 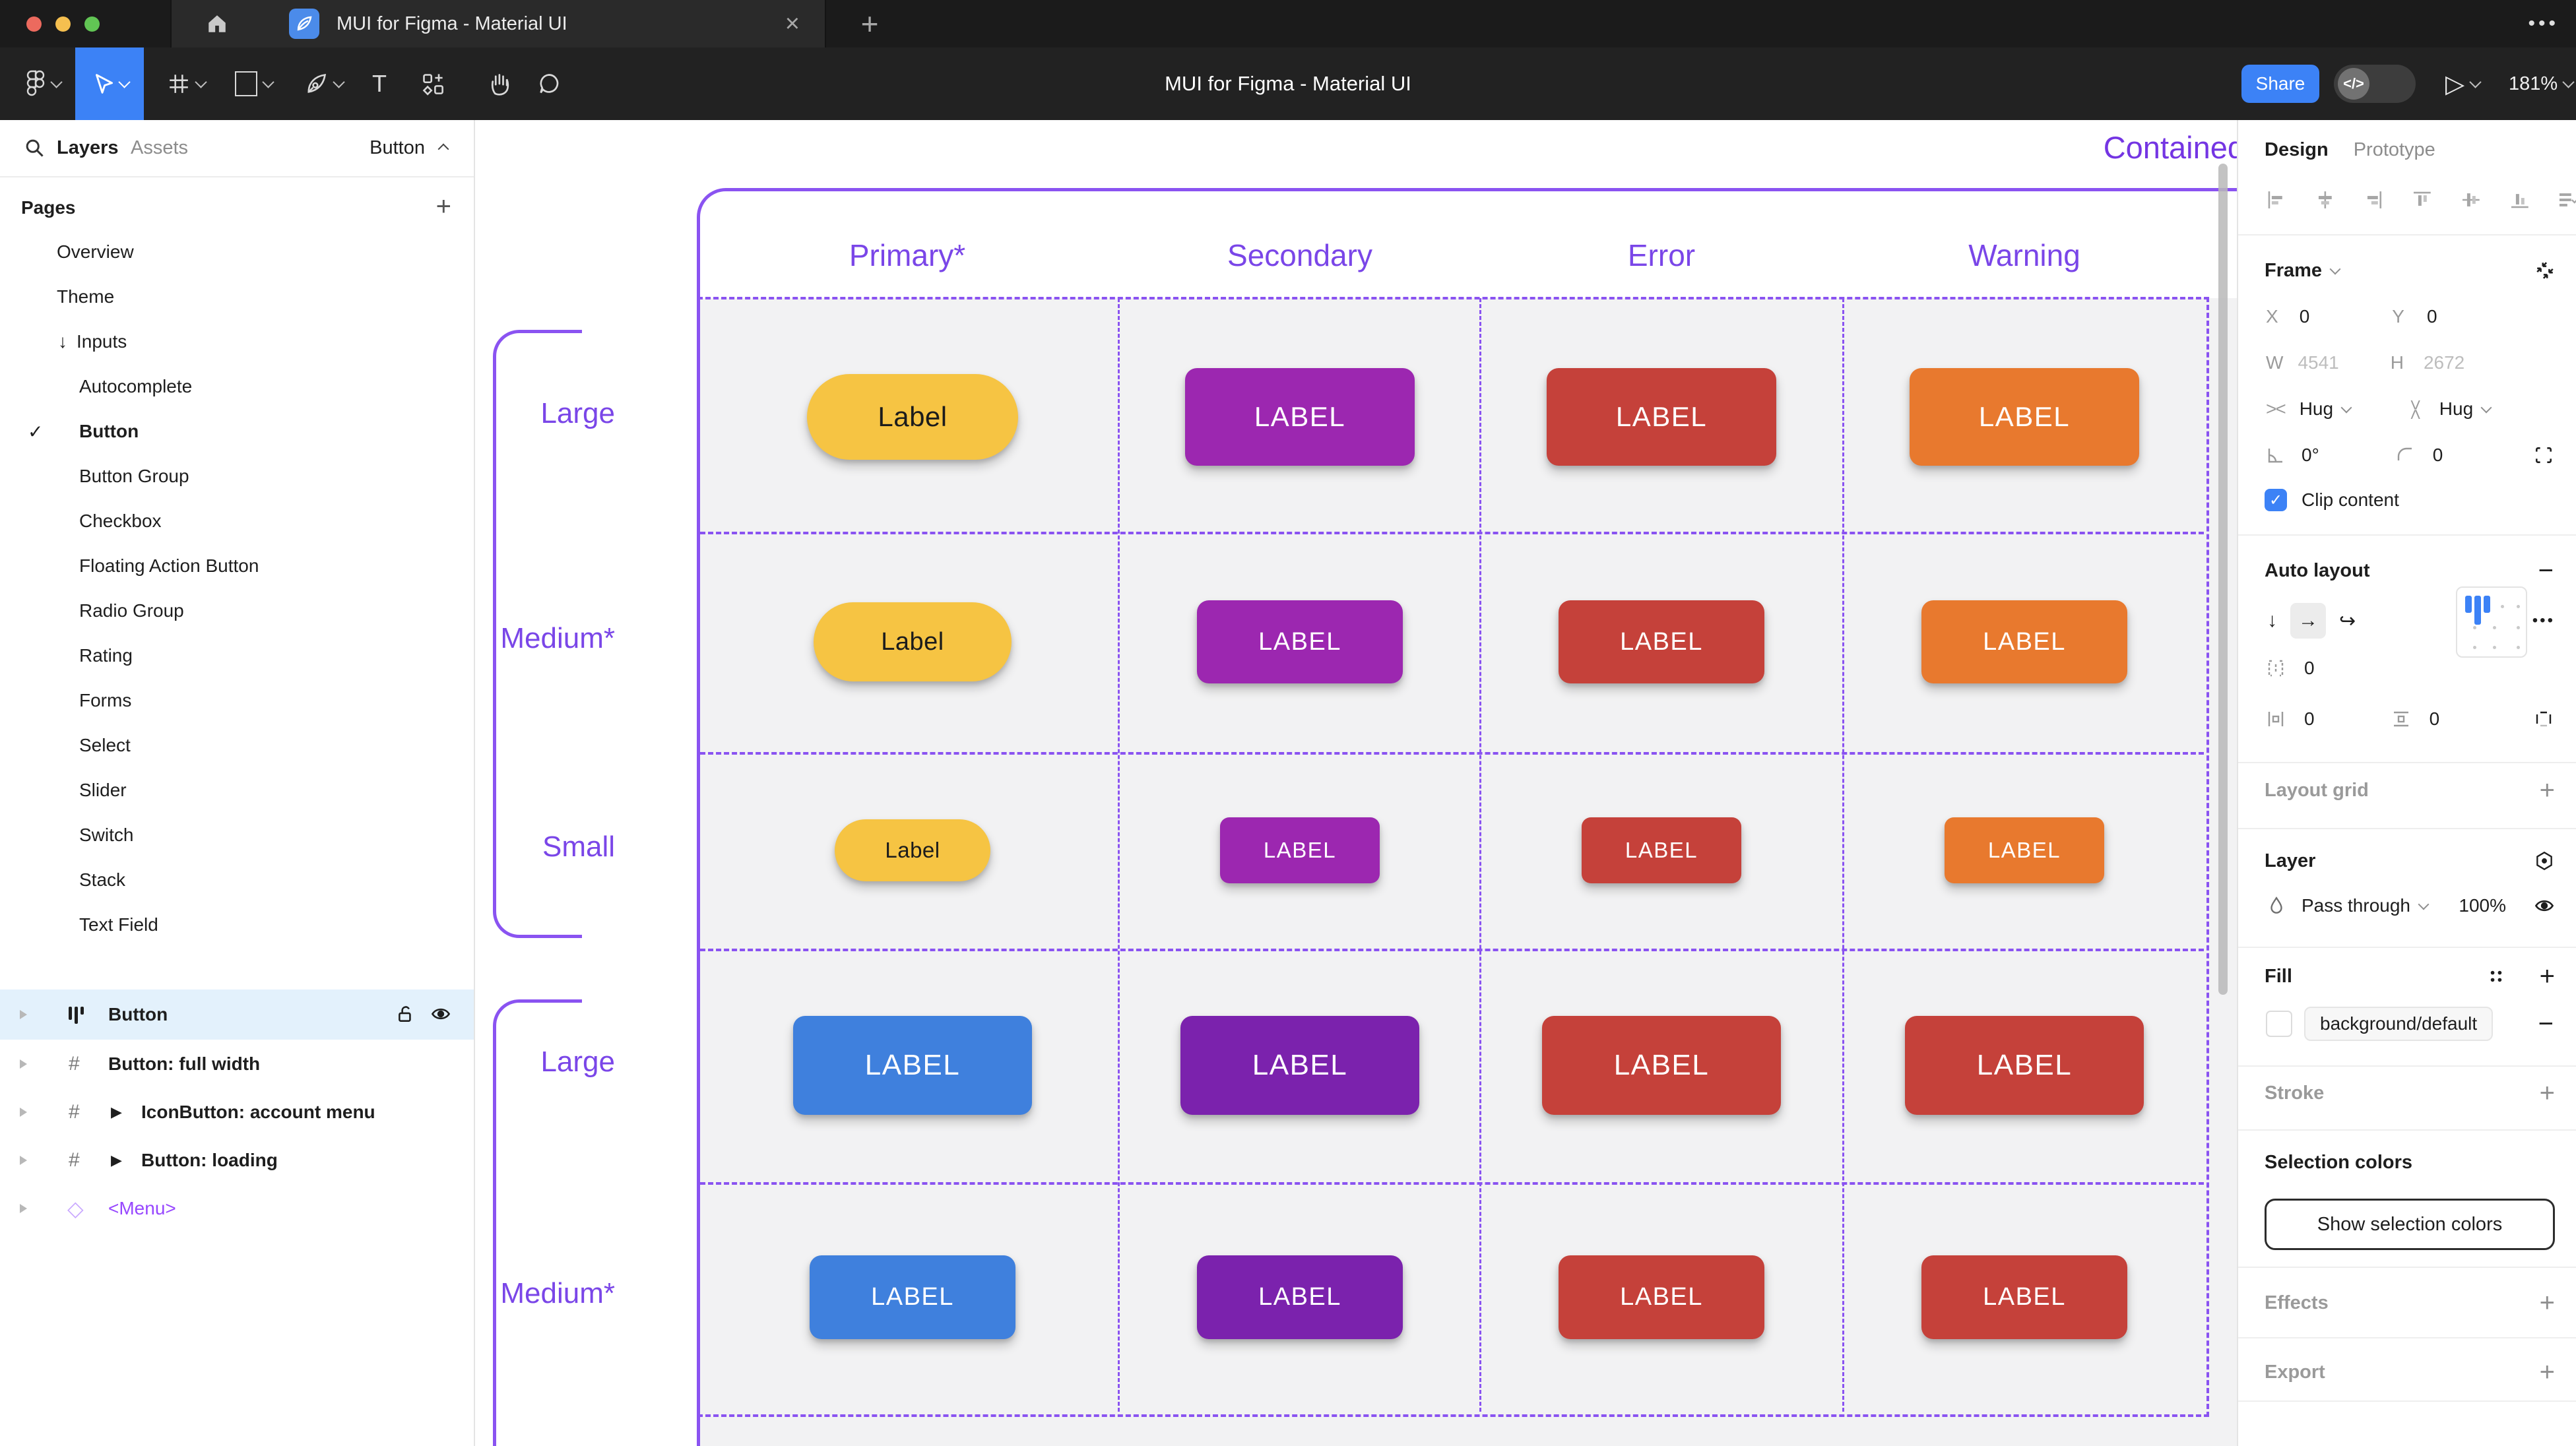 What do you see at coordinates (2024, 1297) in the screenshot?
I see `button-warning-medium-alt: LABEL` at bounding box center [2024, 1297].